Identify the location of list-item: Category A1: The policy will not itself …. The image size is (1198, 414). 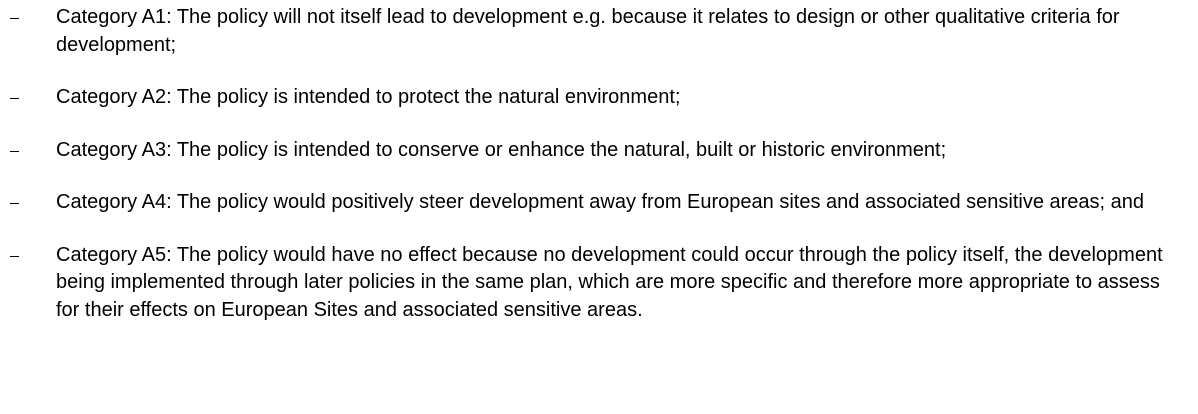
(586, 31).